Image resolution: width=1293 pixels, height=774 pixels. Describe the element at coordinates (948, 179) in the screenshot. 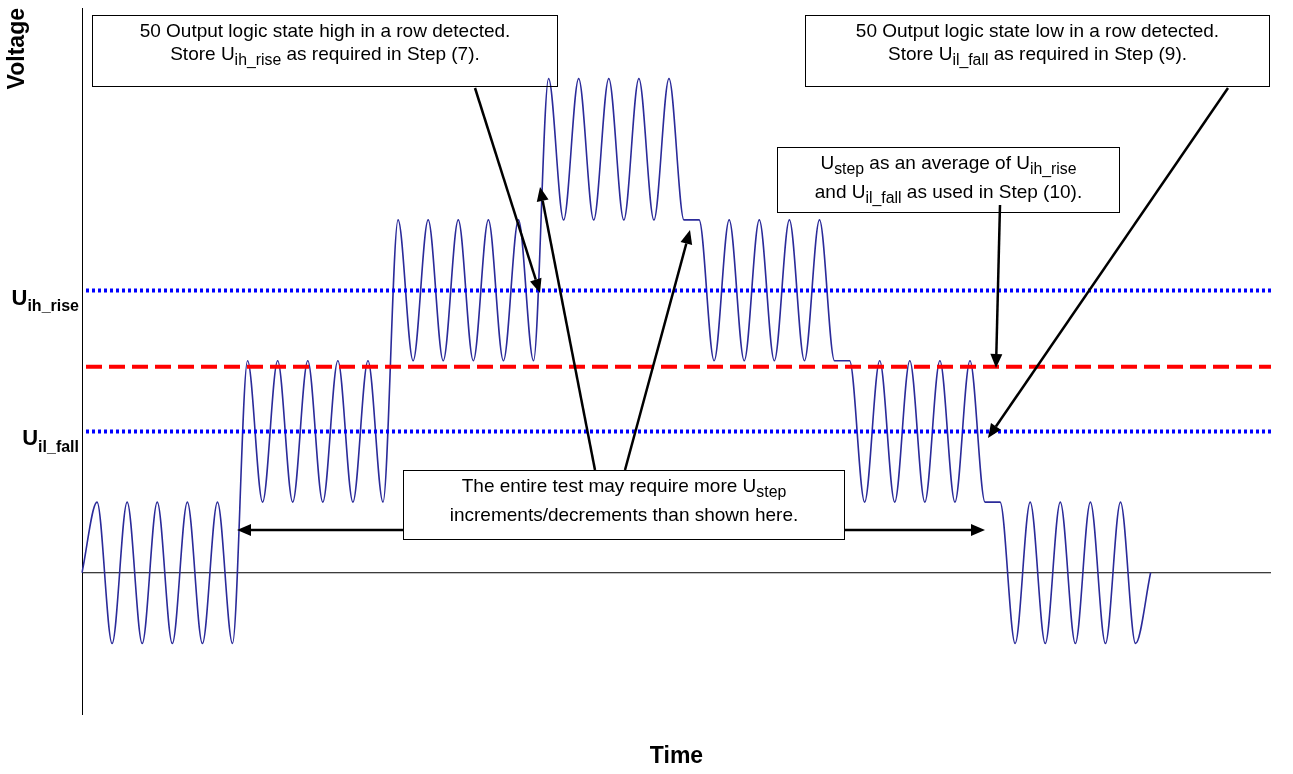

I see `text: U$_{step}$ as an average of U$_{ih_rise}$ and U$_{il_fall}$ as used in Step (10).` at that location.